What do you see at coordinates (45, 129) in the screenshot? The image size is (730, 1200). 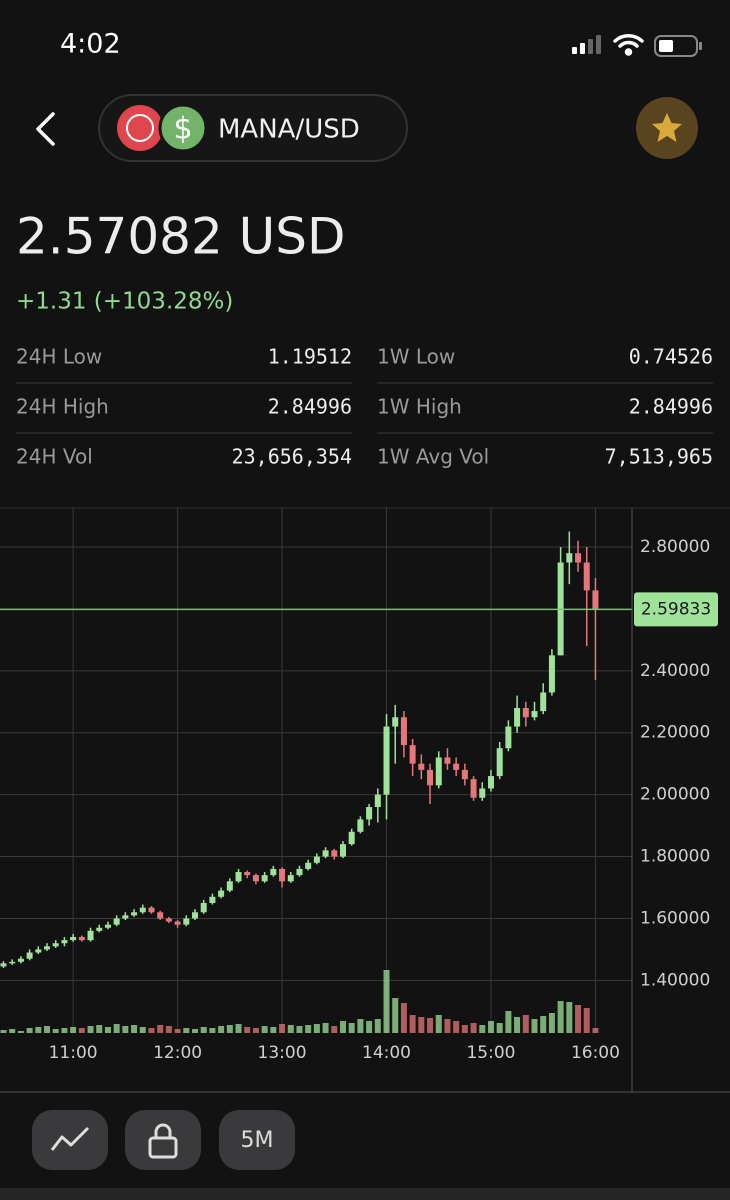 I see `back-button` at bounding box center [45, 129].